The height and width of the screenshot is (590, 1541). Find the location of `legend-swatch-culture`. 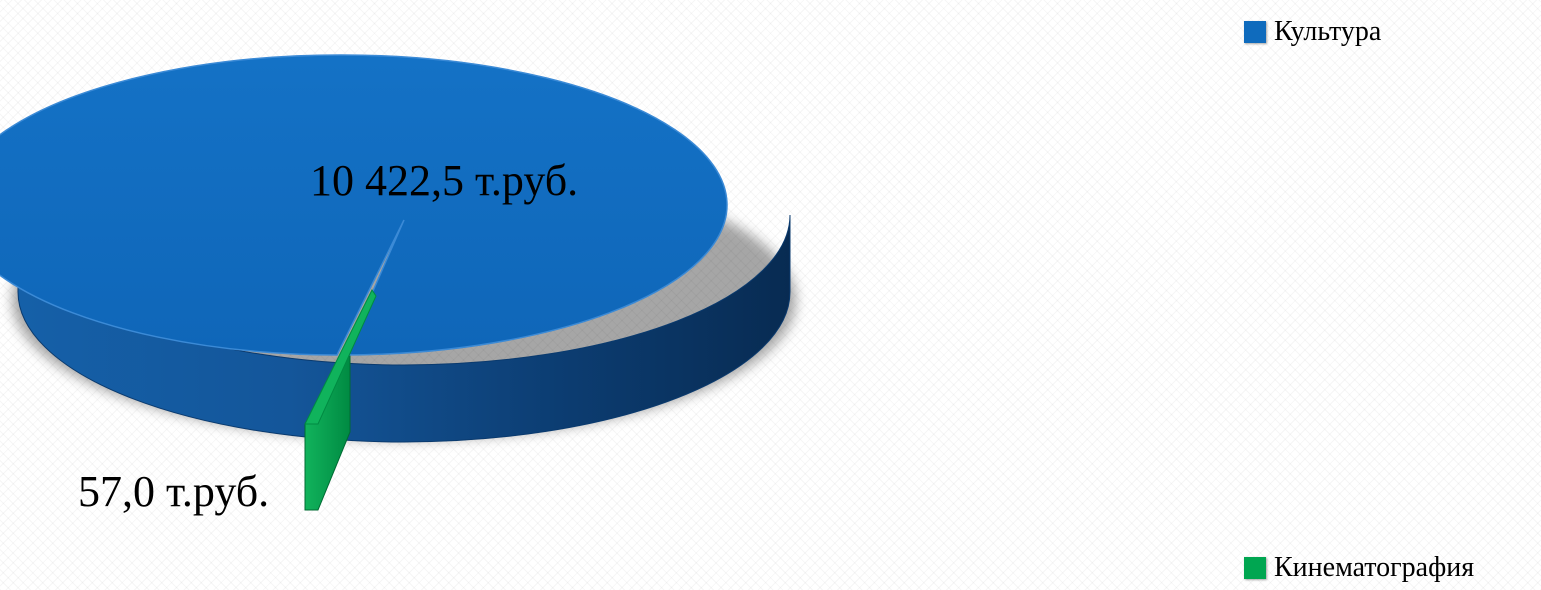

legend-swatch-culture is located at coordinates (1255, 32).